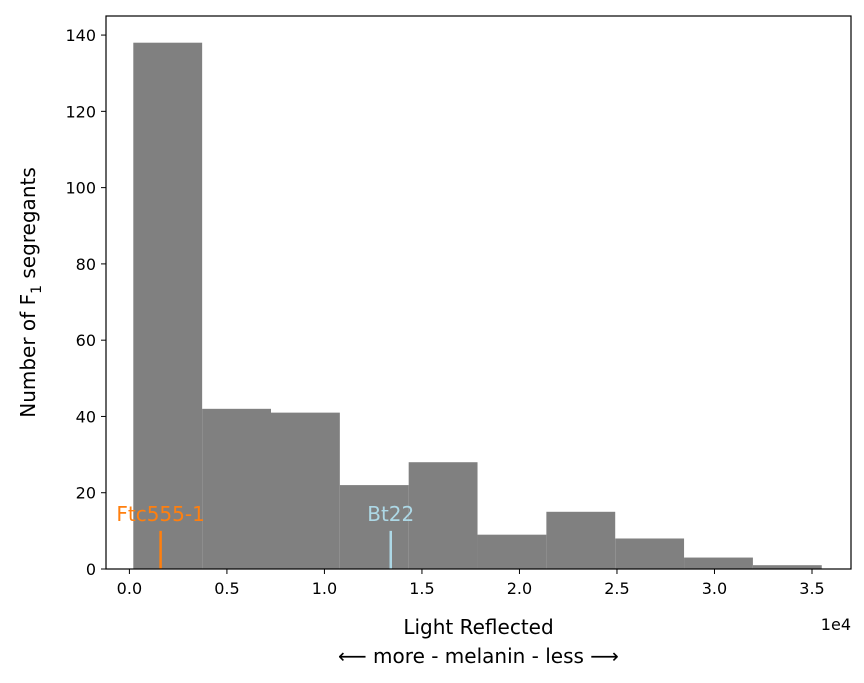 The width and height of the screenshot is (864, 683). Describe the element at coordinates (28, 356) in the screenshot. I see `y-label-main: Number of F` at that location.